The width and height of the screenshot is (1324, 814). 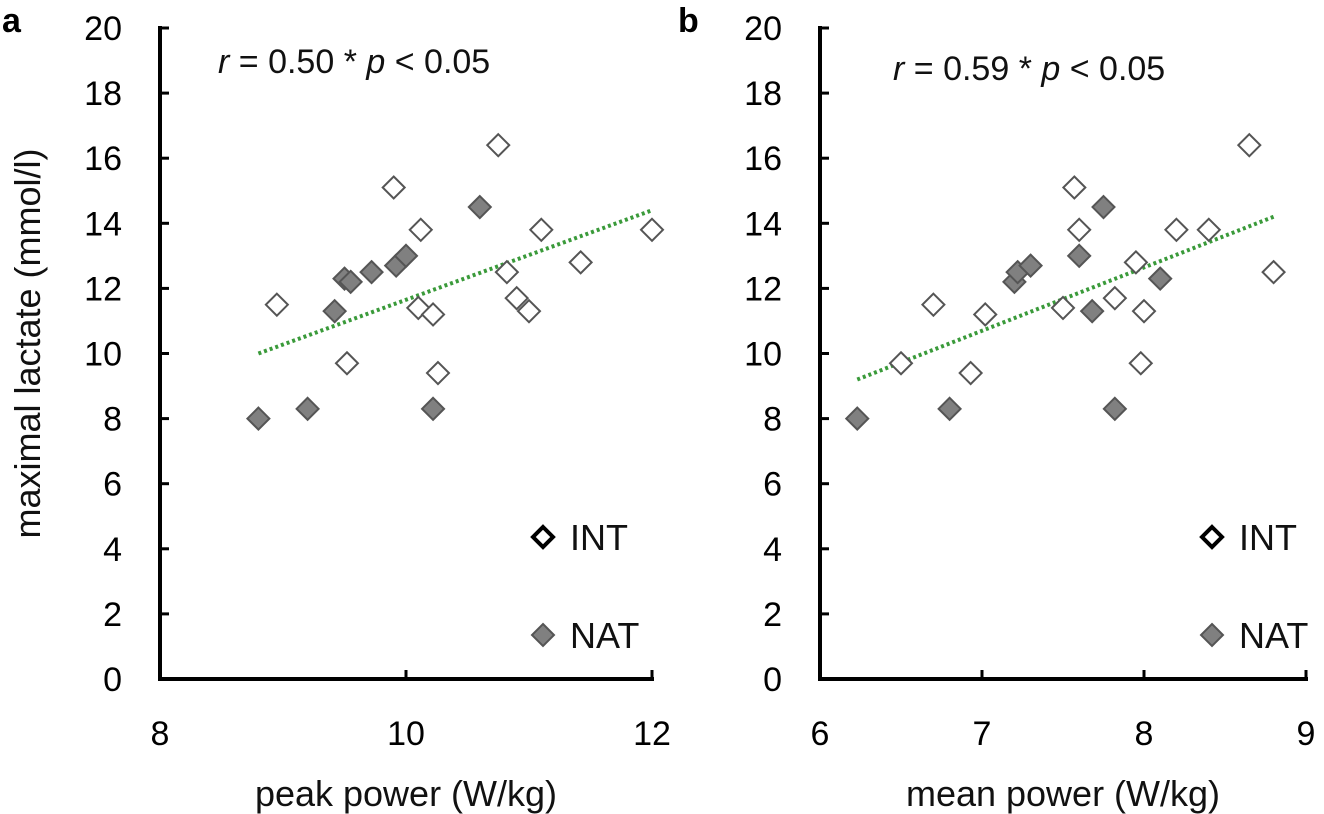 I want to click on x-tick-label: 6, so click(x=820, y=734).